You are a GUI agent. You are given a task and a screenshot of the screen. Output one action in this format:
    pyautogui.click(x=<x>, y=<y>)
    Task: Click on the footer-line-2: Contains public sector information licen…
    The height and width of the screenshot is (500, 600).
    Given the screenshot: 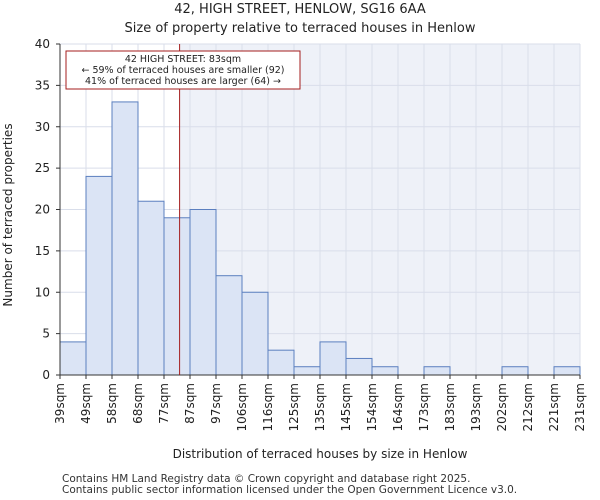 What is the action you would take?
    pyautogui.click(x=290, y=490)
    